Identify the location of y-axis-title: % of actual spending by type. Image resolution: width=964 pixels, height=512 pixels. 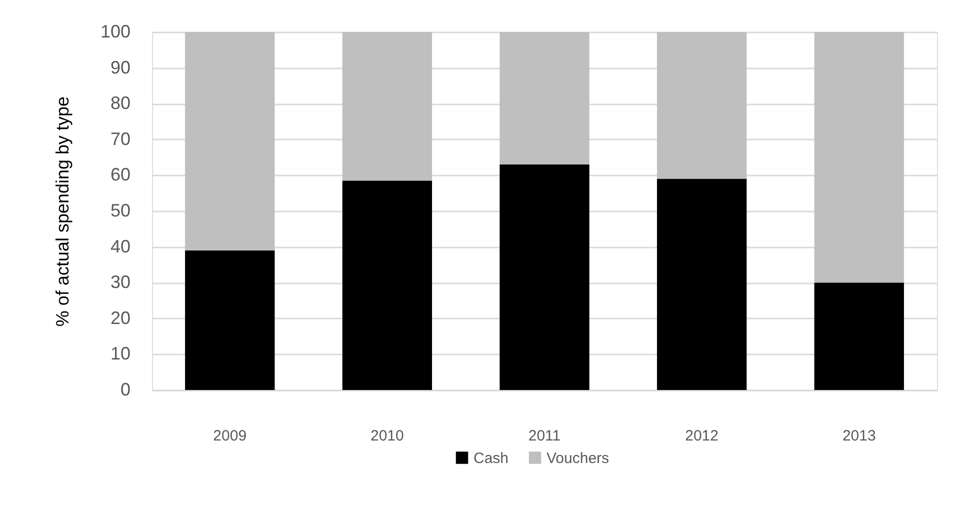
(62, 211).